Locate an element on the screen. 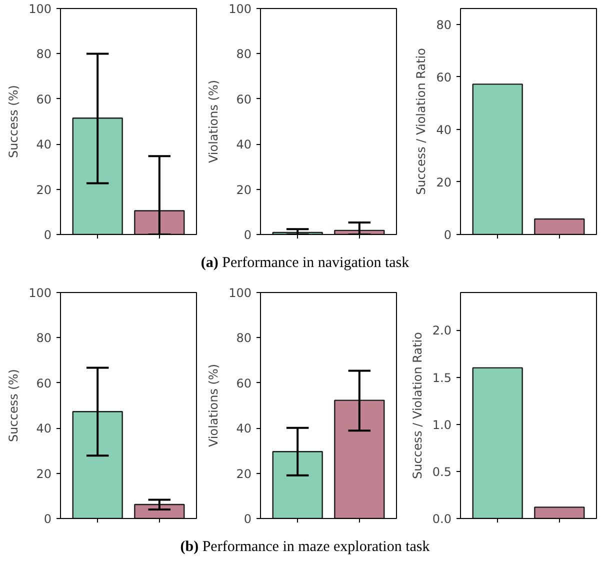 The height and width of the screenshot is (563, 605). text: (b) Performance in maze exploration task is located at coordinates (305, 547).